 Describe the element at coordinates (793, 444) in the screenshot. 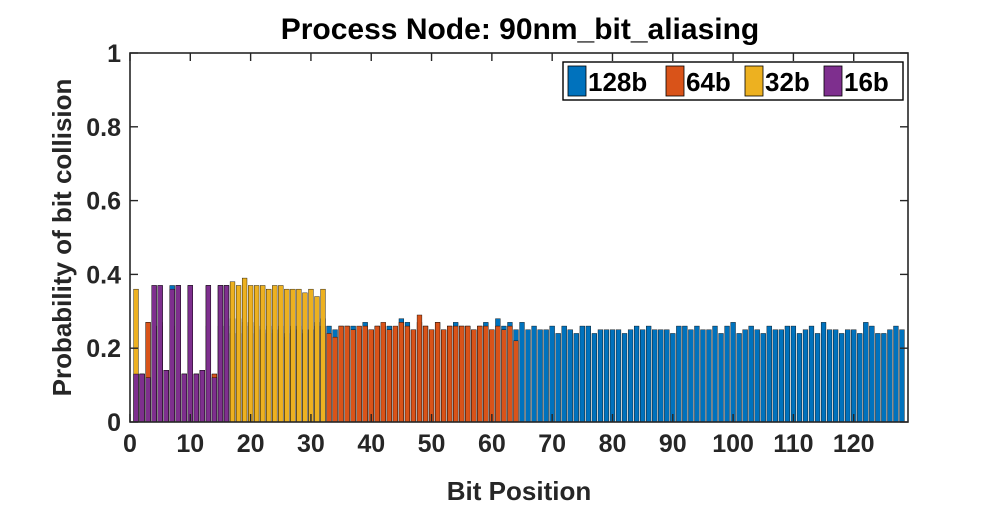

I see `x-tick-label-110: 110` at that location.